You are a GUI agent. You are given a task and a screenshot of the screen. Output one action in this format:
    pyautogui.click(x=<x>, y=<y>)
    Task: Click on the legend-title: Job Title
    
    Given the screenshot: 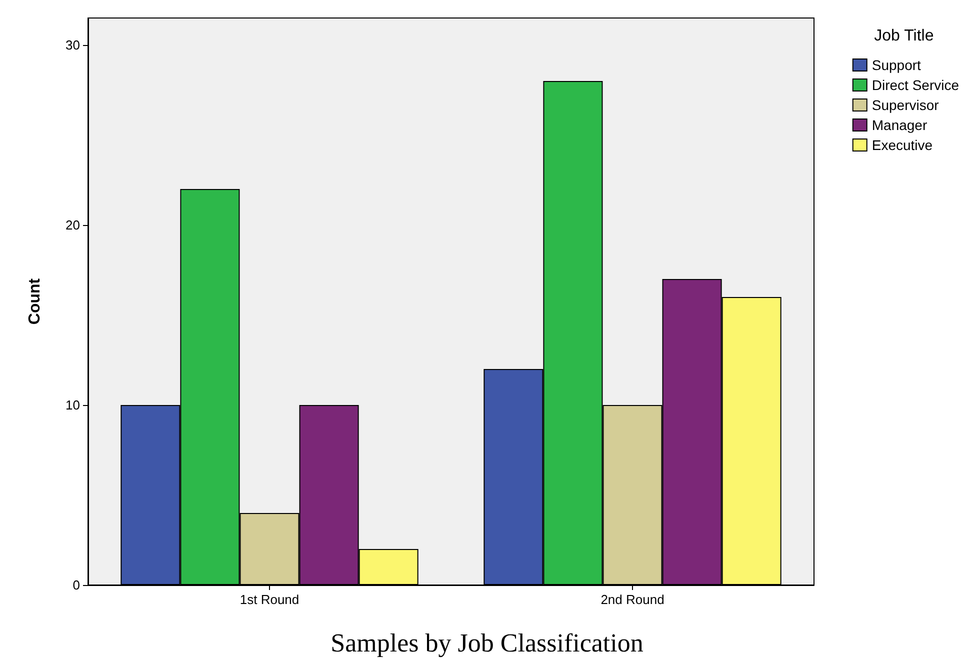 What is the action you would take?
    pyautogui.click(x=904, y=36)
    